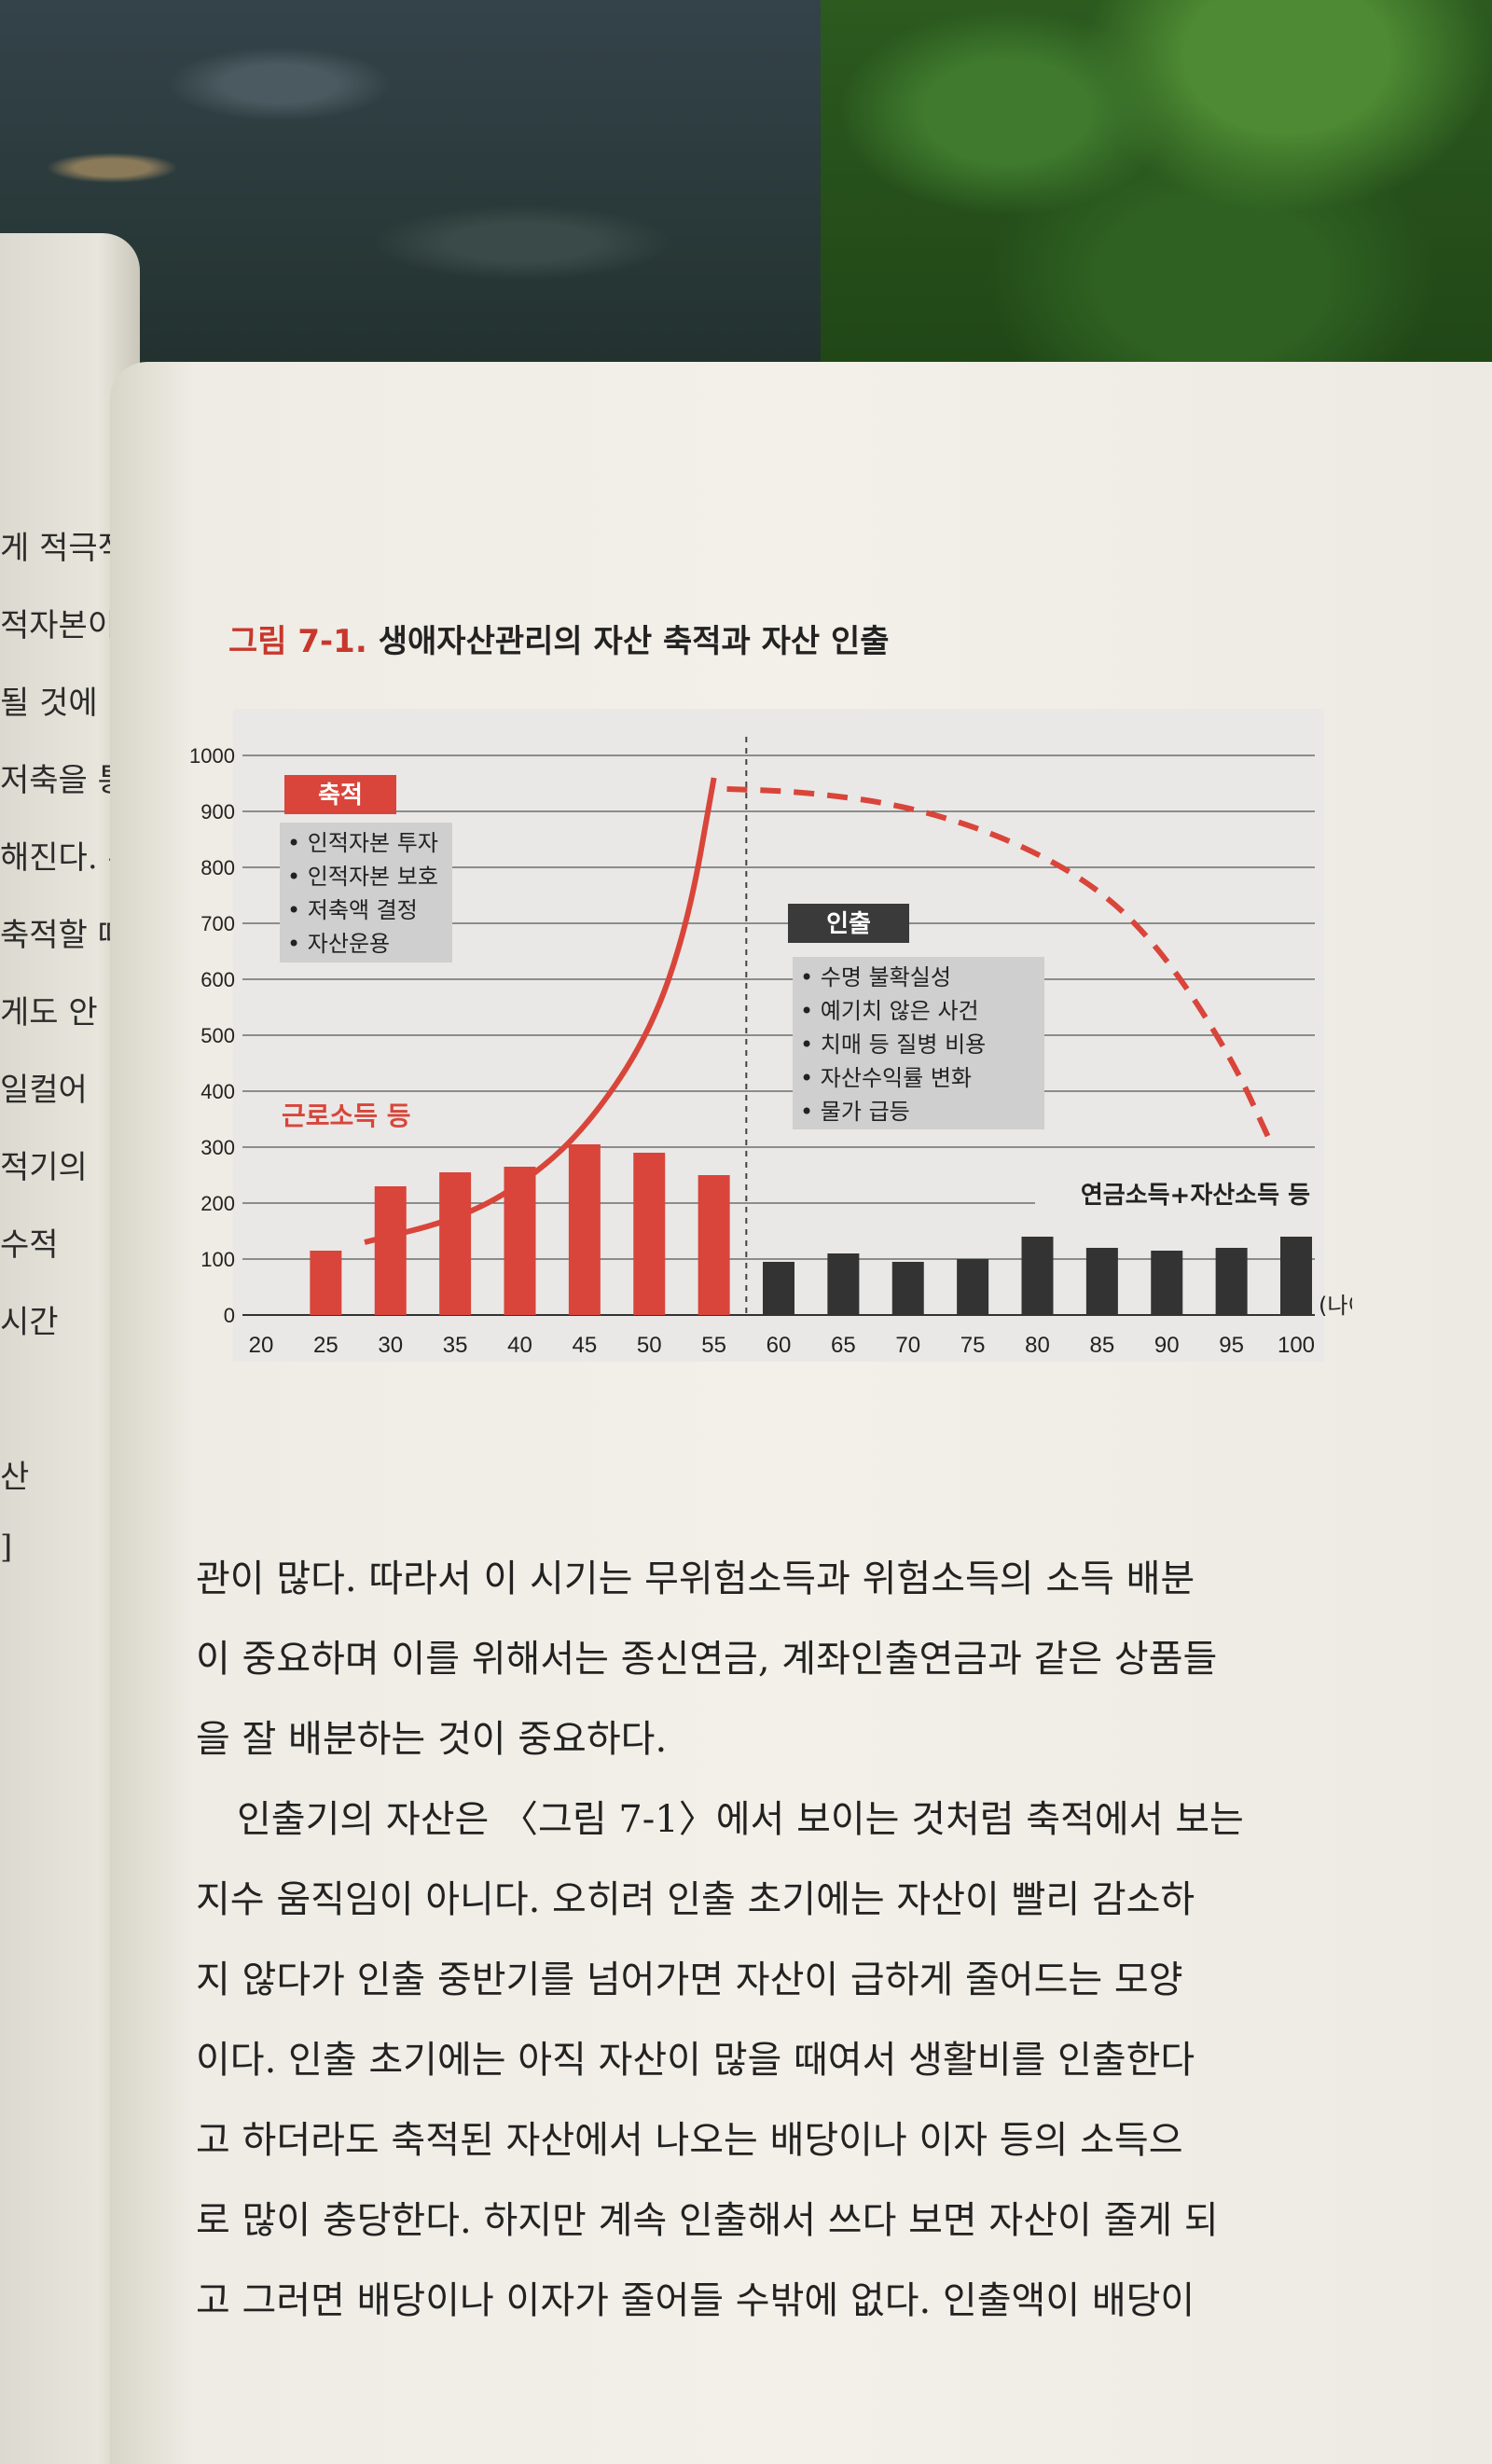 Image resolution: width=1492 pixels, height=2464 pixels. What do you see at coordinates (779, 1345) in the screenshot?
I see `x-tick-label: 60` at bounding box center [779, 1345].